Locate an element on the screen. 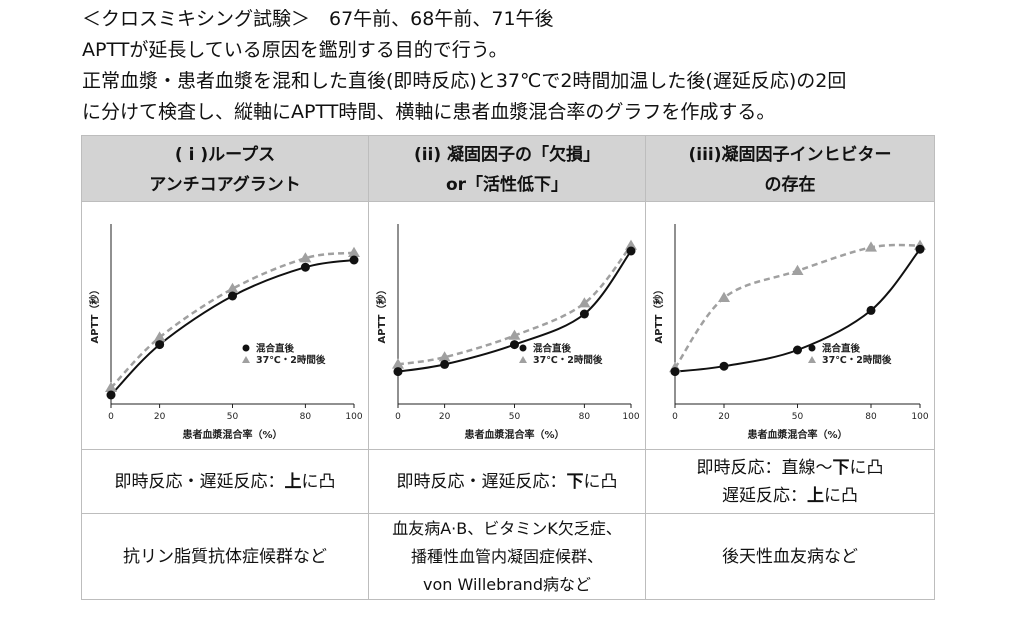 This screenshot has width=1014, height=624. series-delayed-line is located at coordinates (232, 320).